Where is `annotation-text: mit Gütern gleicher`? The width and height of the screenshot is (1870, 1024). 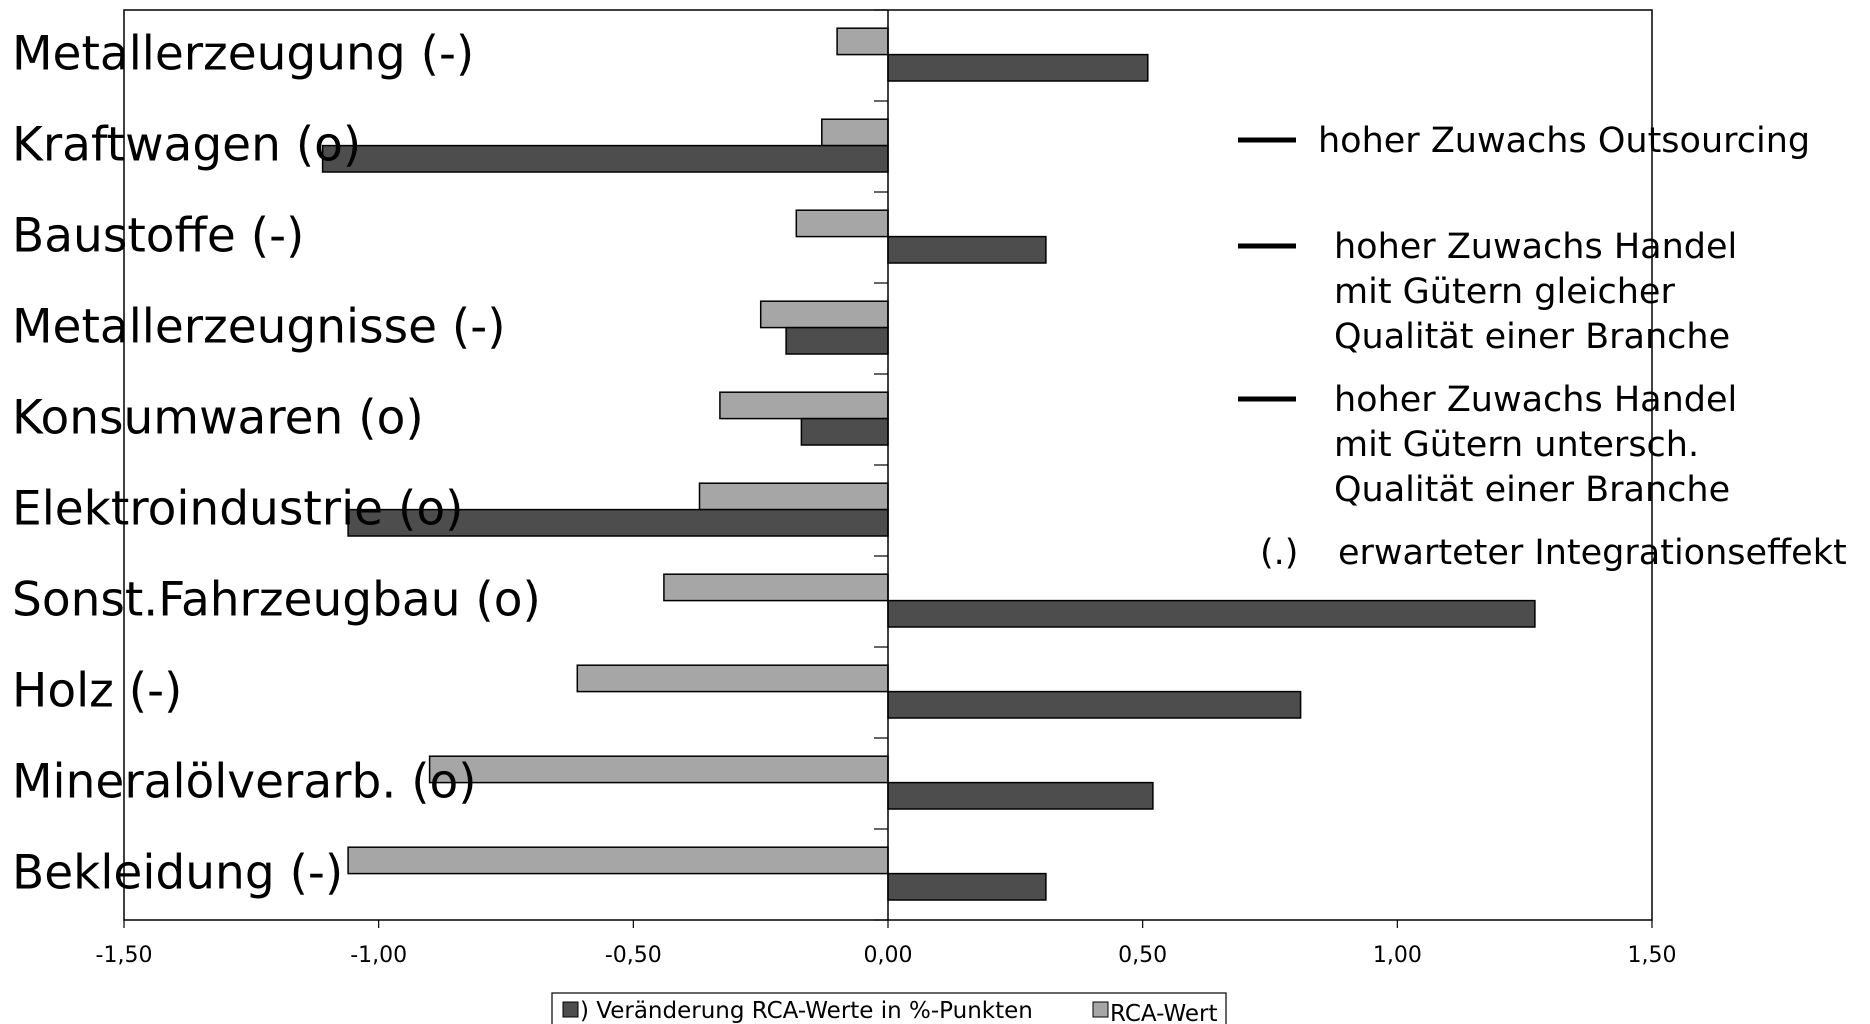 annotation-text: mit Gütern gleicher is located at coordinates (1504, 292).